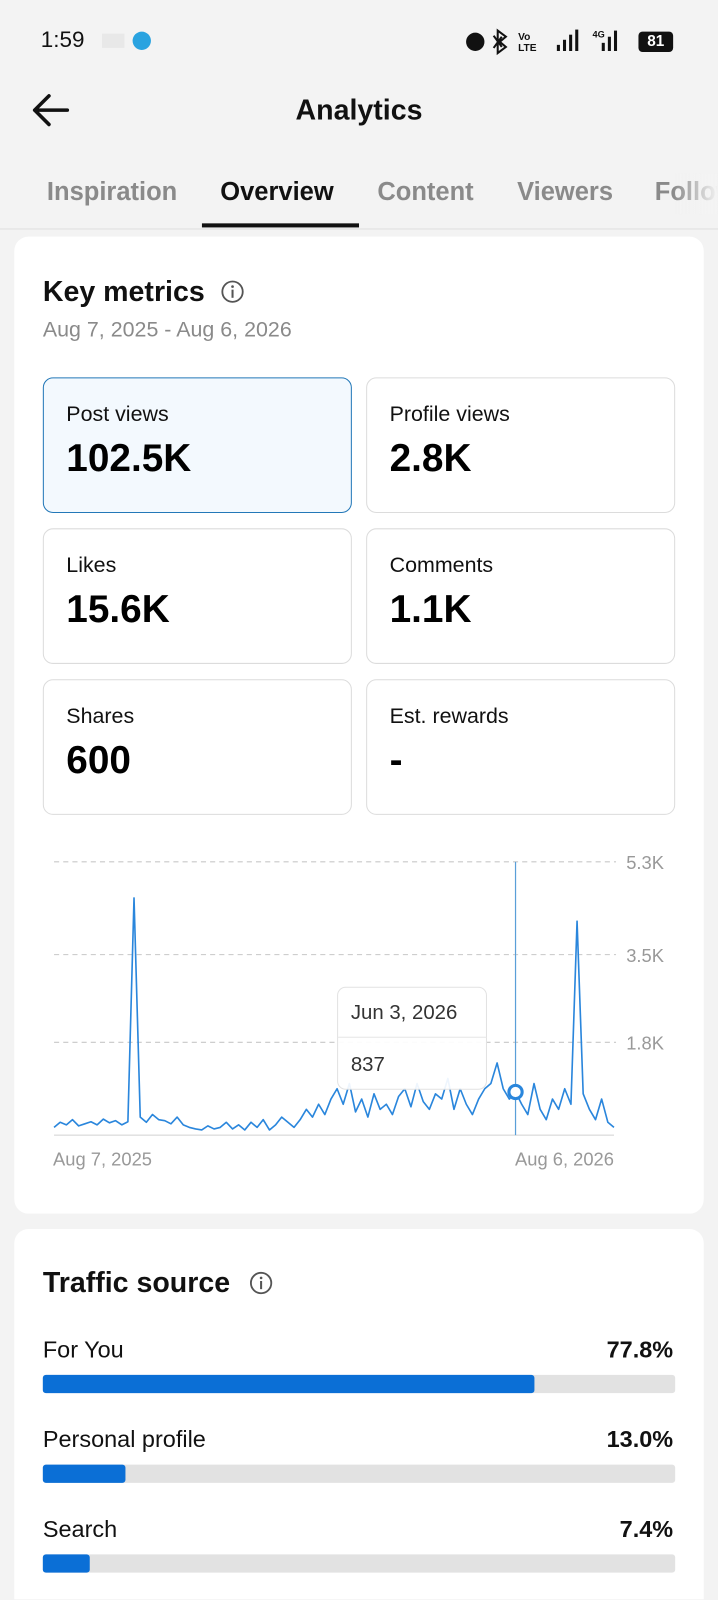 Image resolution: width=718 pixels, height=1600 pixels. Describe the element at coordinates (645, 1042) in the screenshot. I see `y-tick-label: 1.8K` at that location.